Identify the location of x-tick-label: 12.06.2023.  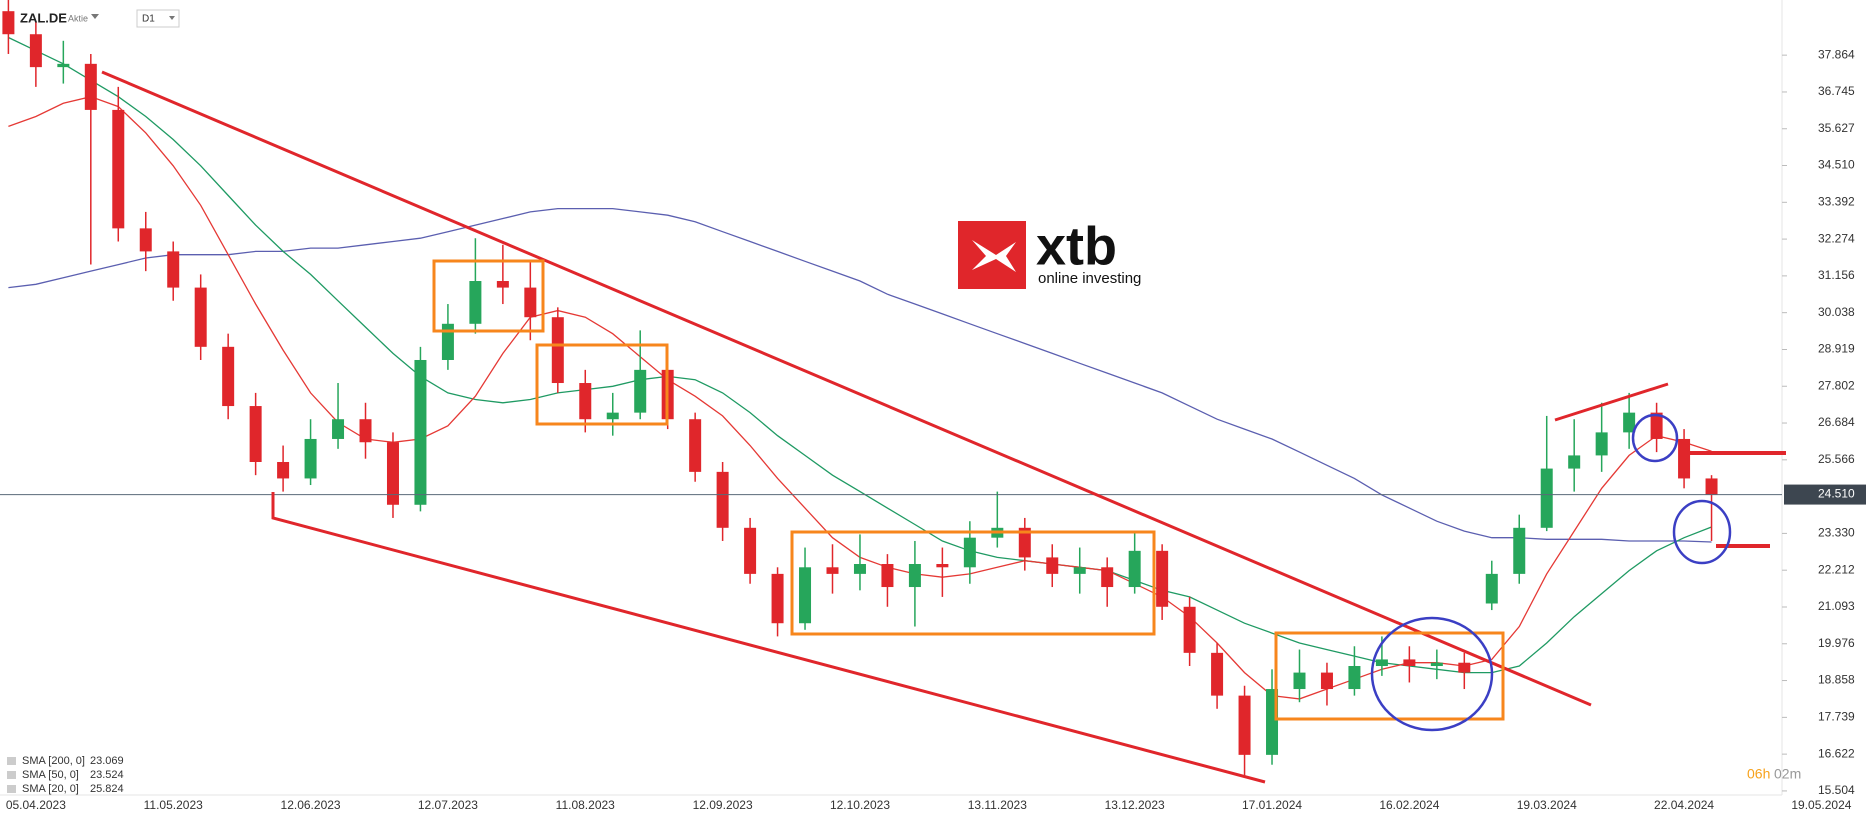
(311, 805).